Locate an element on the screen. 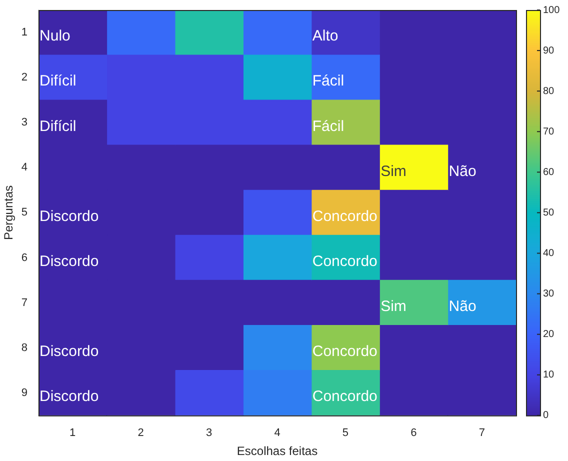 This screenshot has width=568, height=461. color-bar-label: 40 is located at coordinates (549, 253).